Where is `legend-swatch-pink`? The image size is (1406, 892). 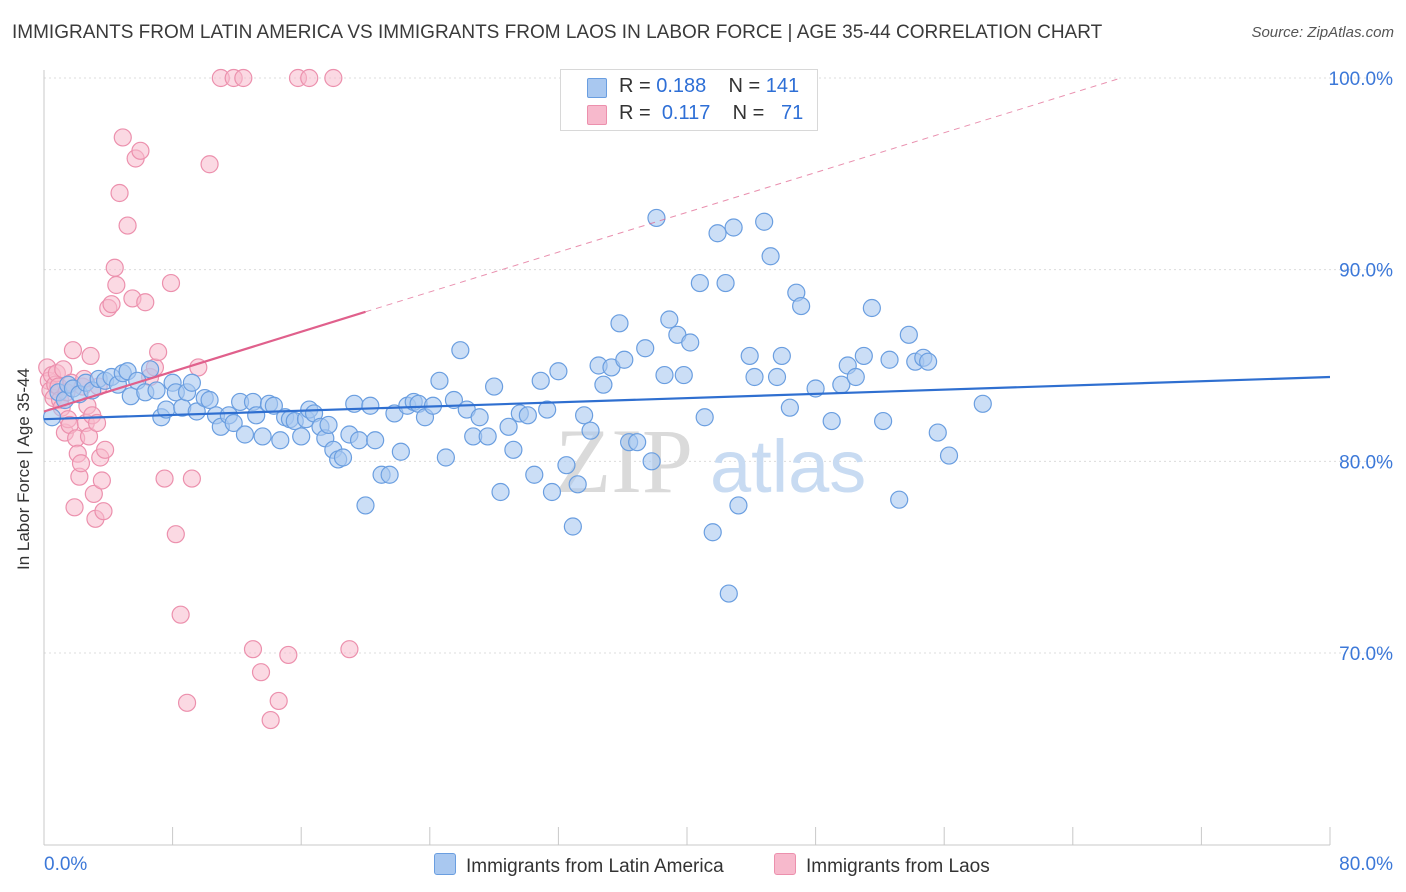 legend-swatch-pink is located at coordinates (597, 115).